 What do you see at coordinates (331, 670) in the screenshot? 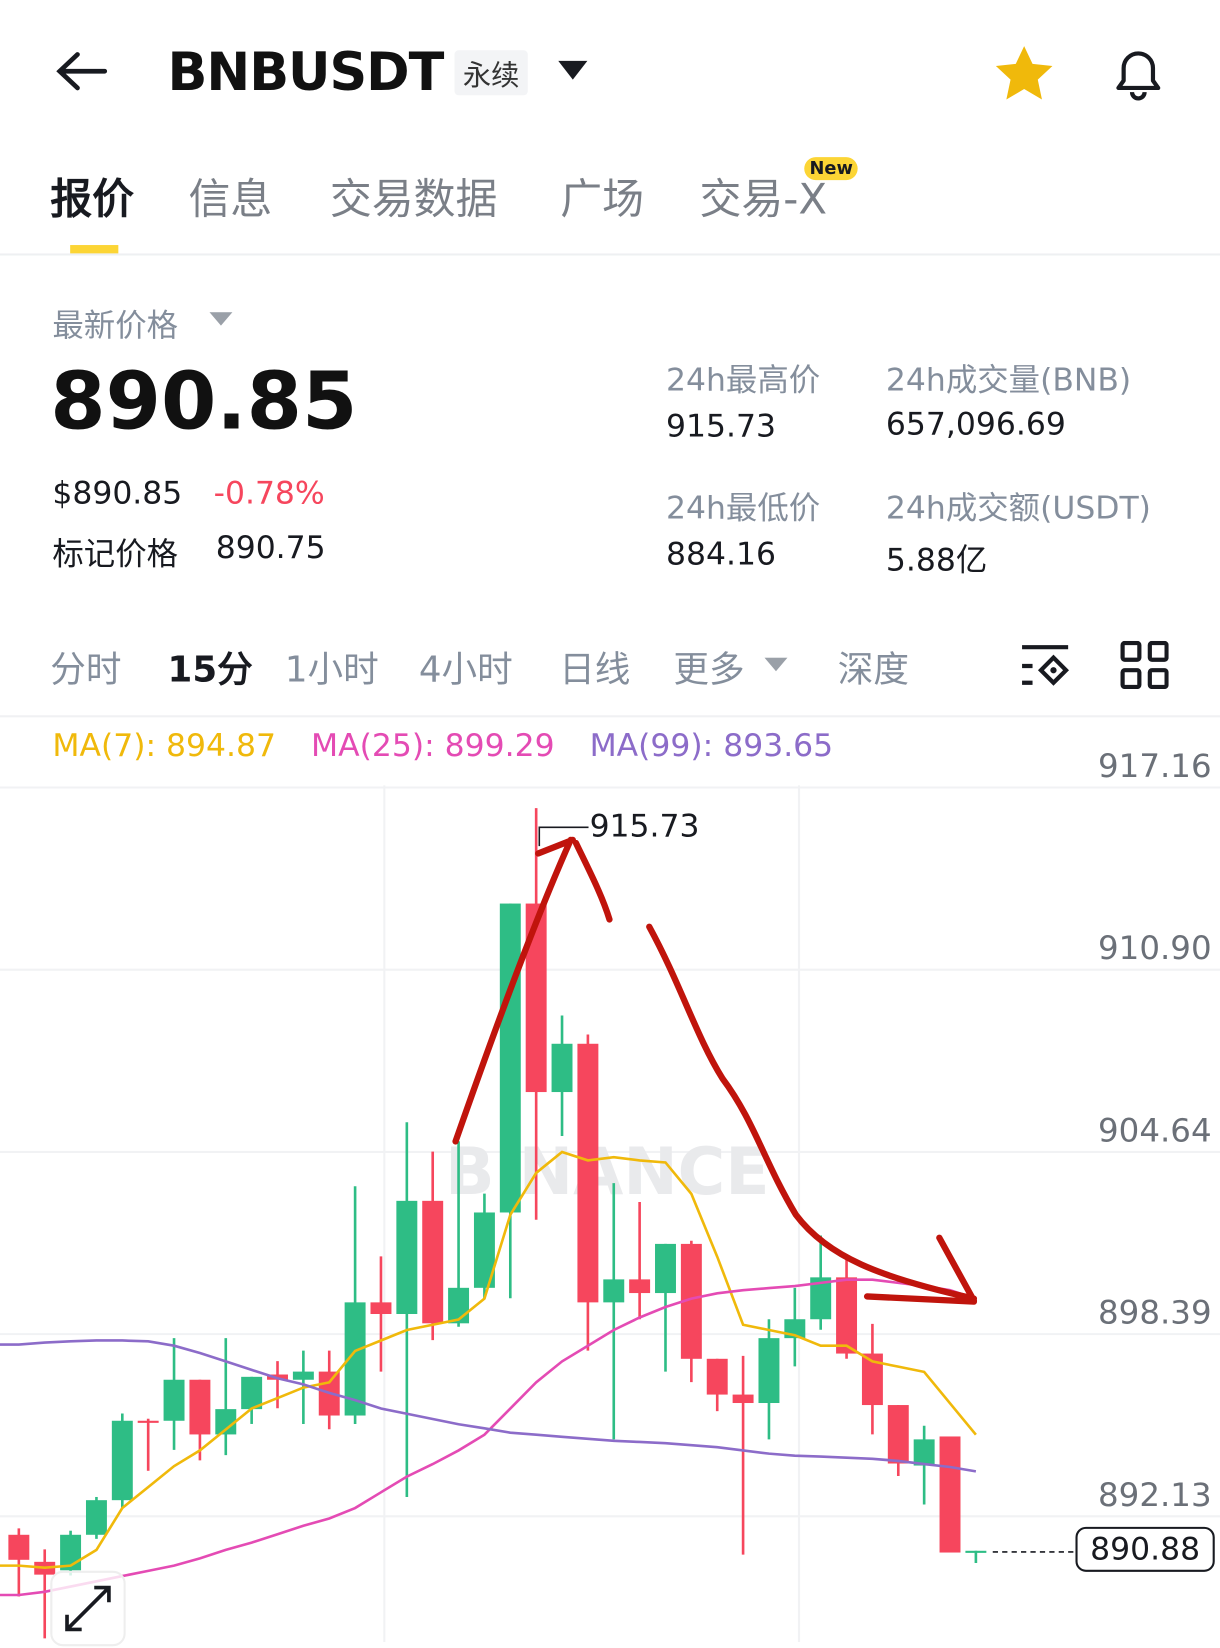
I see `timeframe-1h: 1小时` at bounding box center [331, 670].